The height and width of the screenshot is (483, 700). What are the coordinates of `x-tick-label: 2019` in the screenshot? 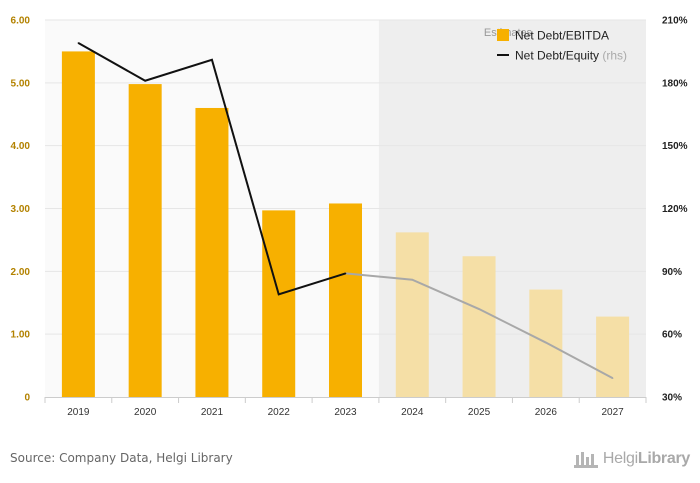 It's located at (78, 412).